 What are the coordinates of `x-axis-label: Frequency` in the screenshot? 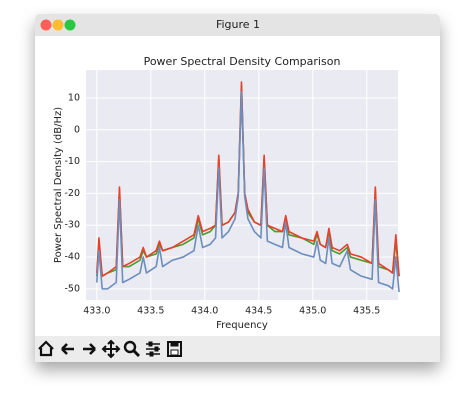 It's located at (242, 325).